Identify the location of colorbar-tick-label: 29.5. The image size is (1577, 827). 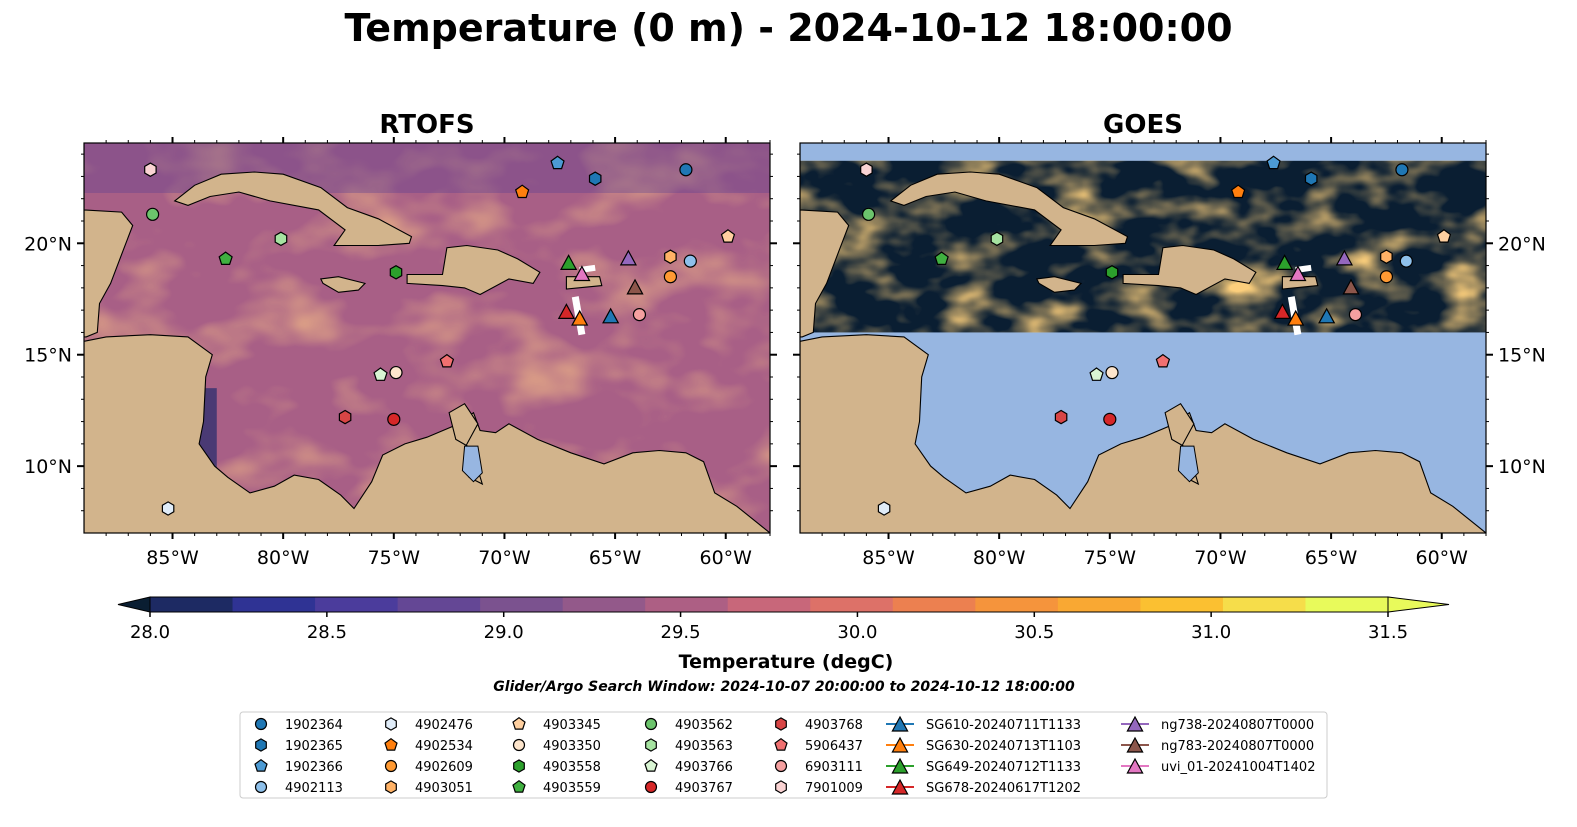
(681, 632).